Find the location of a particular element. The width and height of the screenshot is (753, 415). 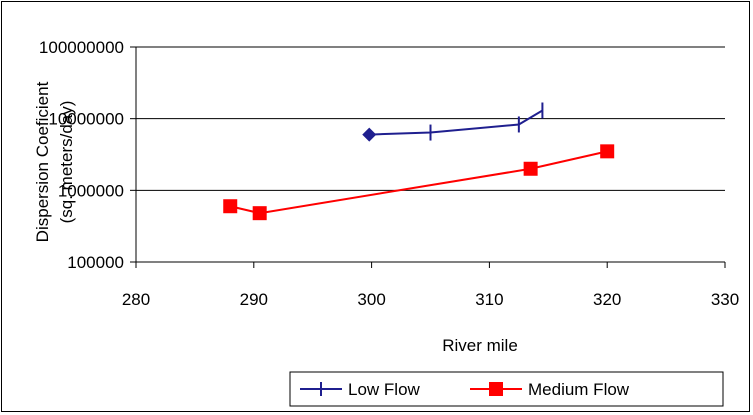

y-tick-label: 1000000 is located at coordinates (91, 190).